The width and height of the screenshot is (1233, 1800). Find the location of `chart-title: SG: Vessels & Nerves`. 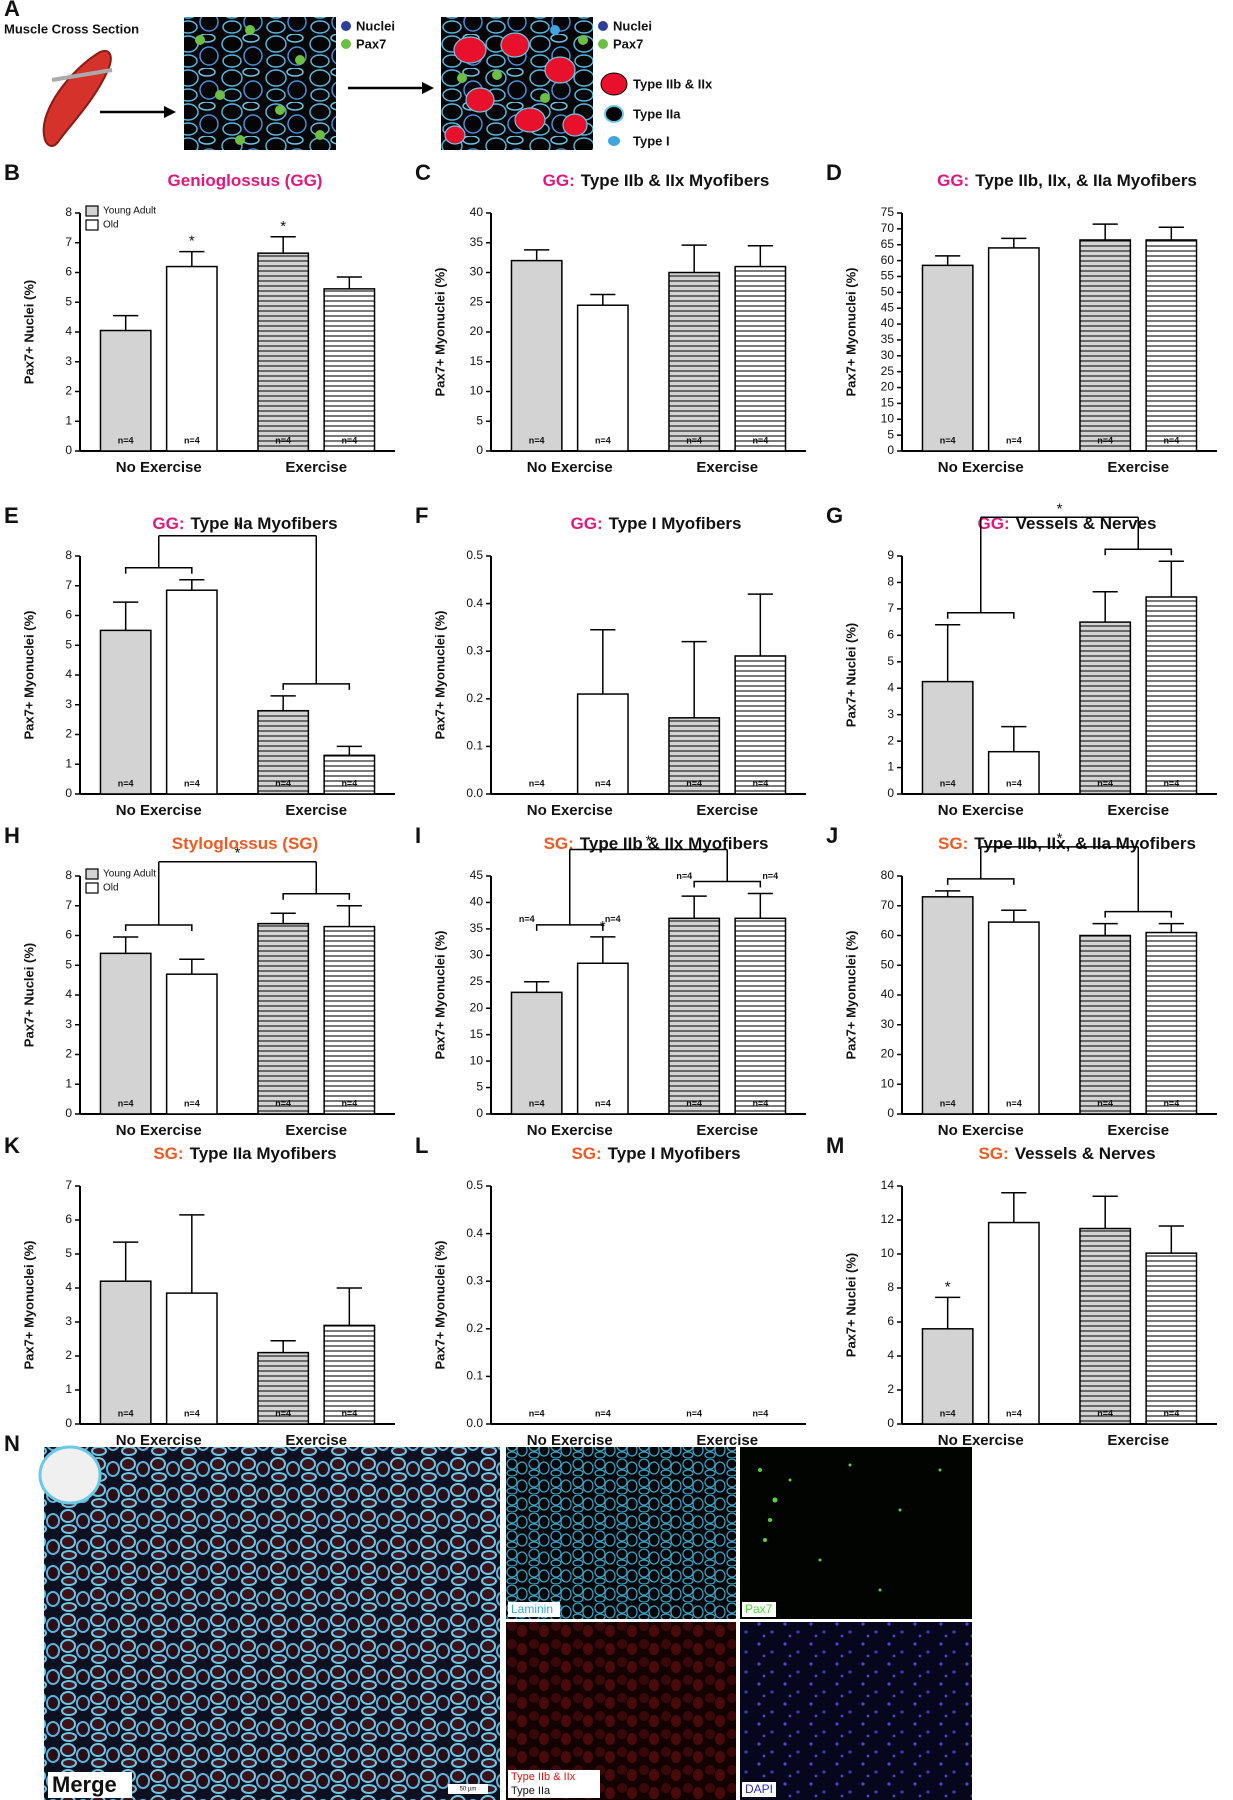

chart-title: SG: Vessels & Nerves is located at coordinates (1066, 1153).